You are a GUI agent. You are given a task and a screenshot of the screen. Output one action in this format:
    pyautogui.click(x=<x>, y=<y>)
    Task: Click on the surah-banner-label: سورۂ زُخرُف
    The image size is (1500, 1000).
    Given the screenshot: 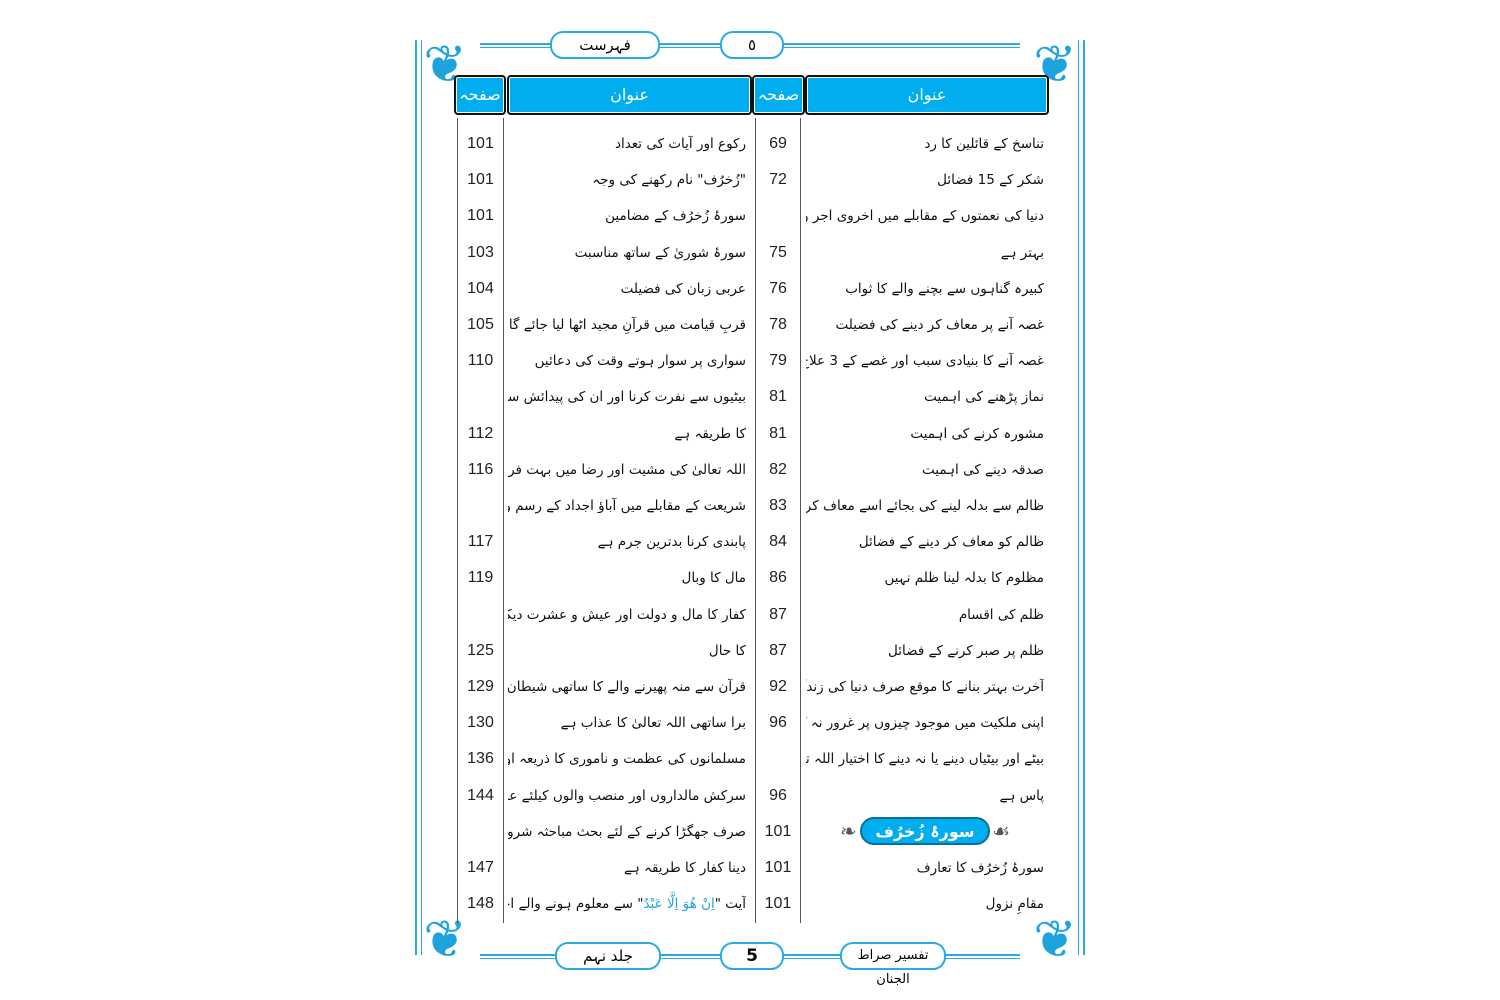 What is the action you would take?
    pyautogui.click(x=925, y=830)
    